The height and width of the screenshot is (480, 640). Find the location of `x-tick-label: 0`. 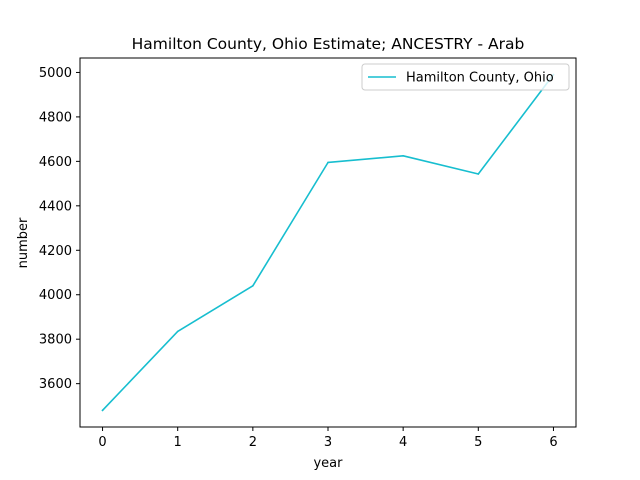

x-tick-label: 0 is located at coordinates (102, 442).